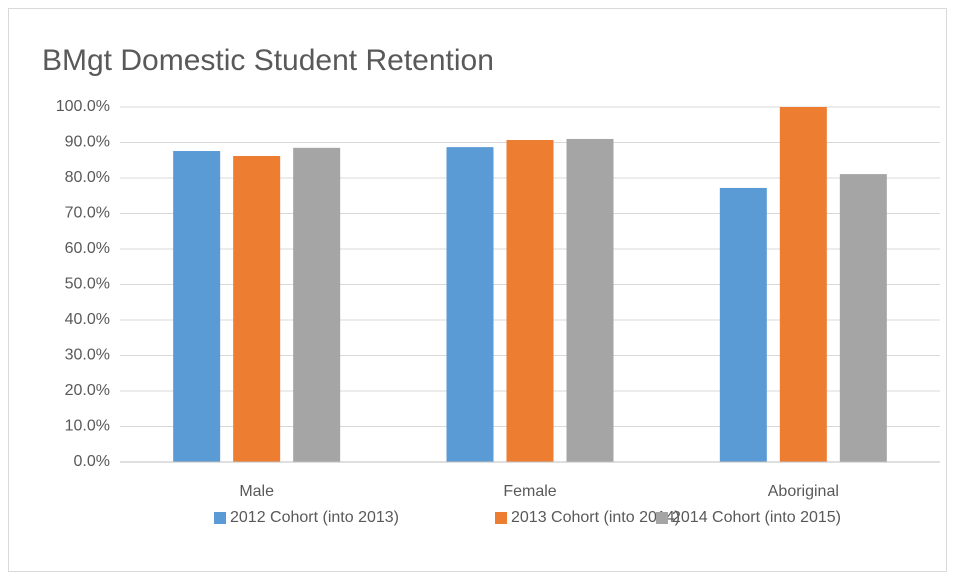  What do you see at coordinates (87, 390) in the screenshot?
I see `y-tick-label: 20.0%` at bounding box center [87, 390].